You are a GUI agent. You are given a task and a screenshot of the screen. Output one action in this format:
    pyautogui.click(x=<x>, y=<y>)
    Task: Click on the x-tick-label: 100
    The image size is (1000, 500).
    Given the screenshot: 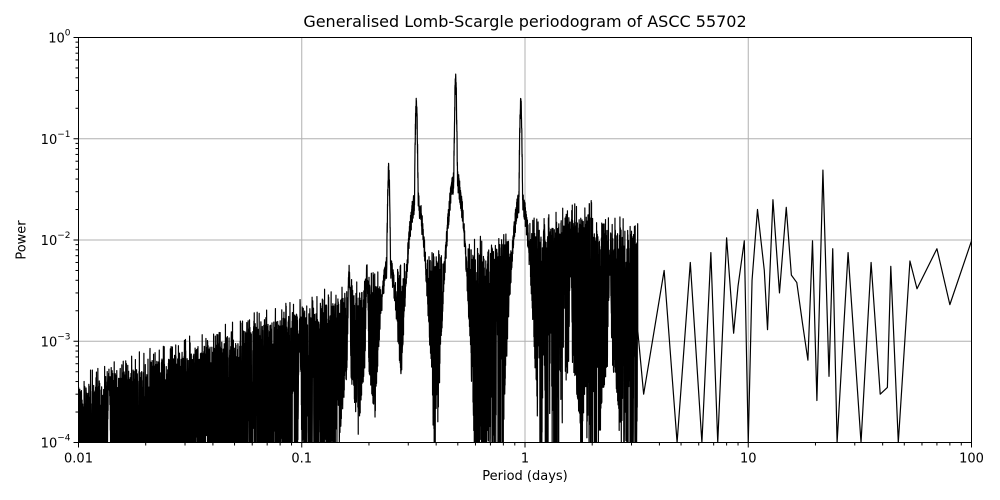 What is the action you would take?
    pyautogui.click(x=971, y=459)
    